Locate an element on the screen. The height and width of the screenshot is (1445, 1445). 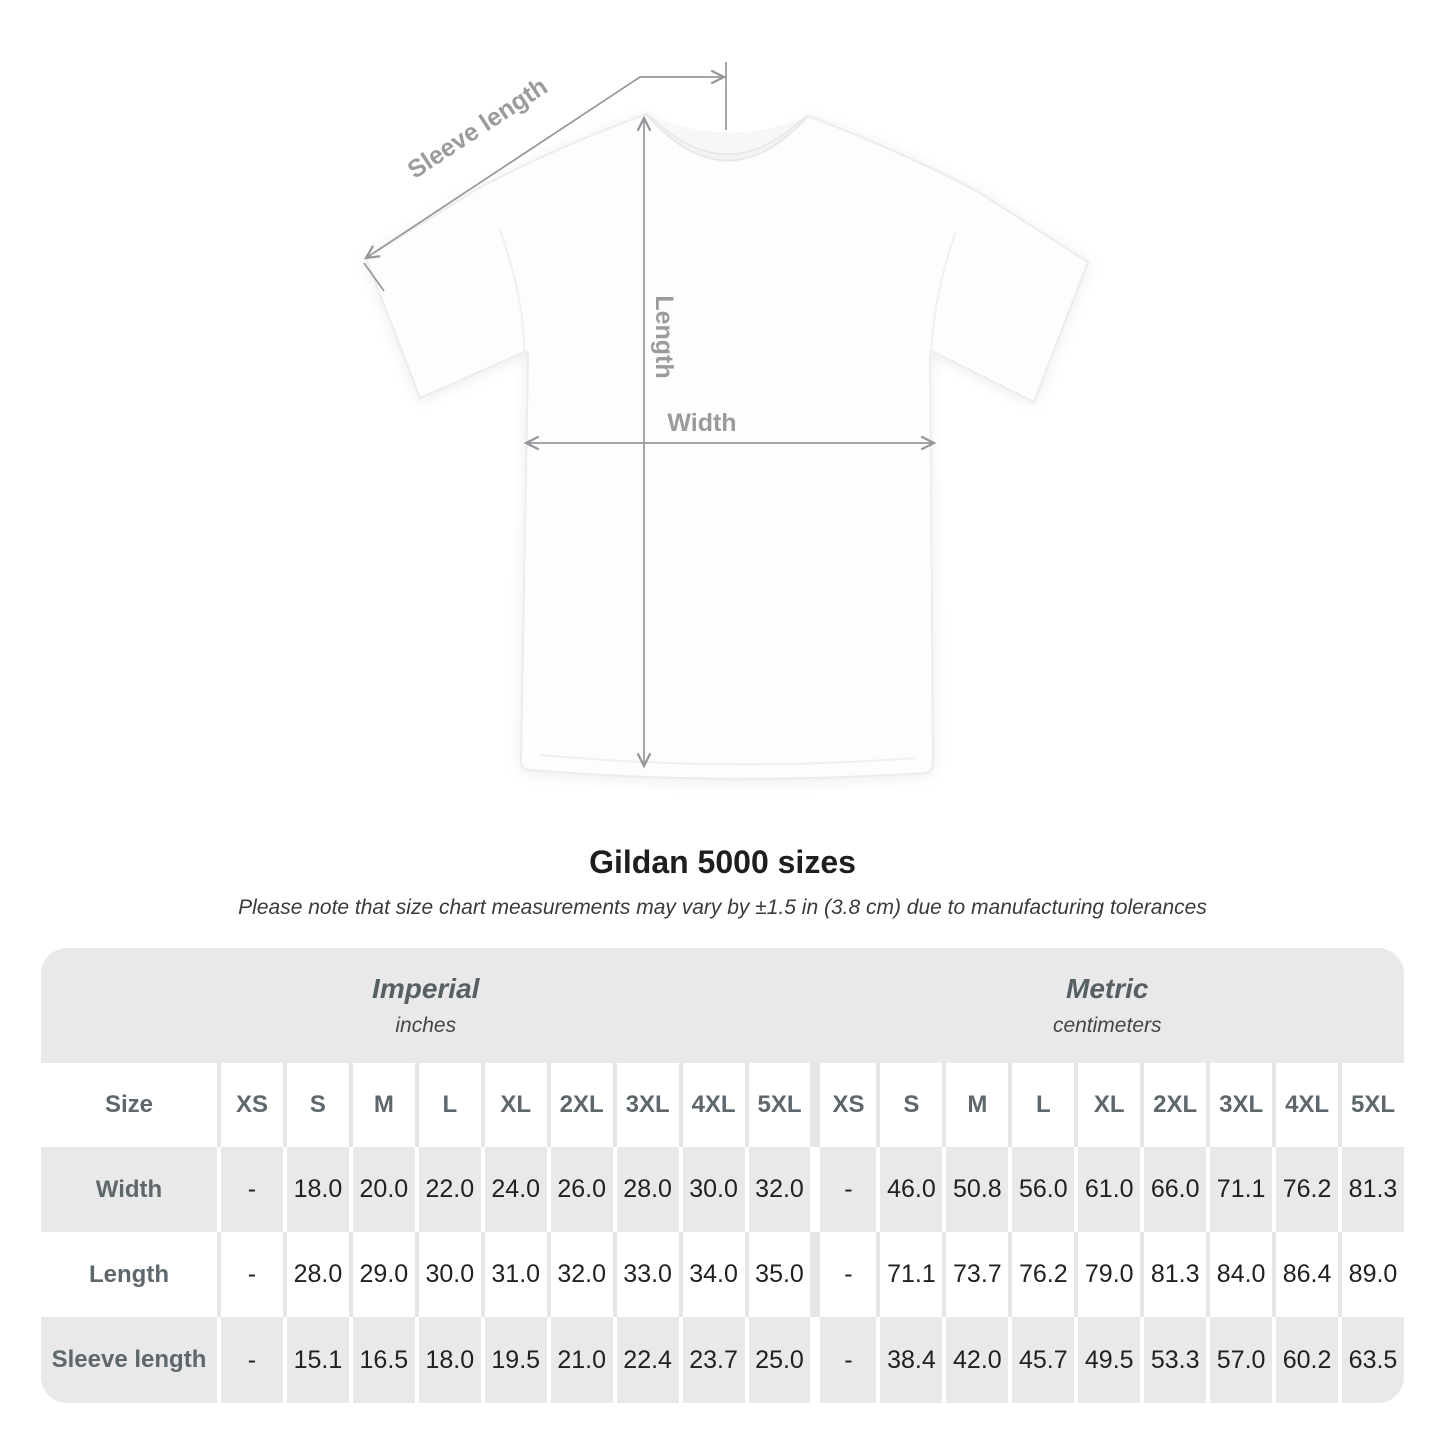
width-label: Width is located at coordinates (701, 423).